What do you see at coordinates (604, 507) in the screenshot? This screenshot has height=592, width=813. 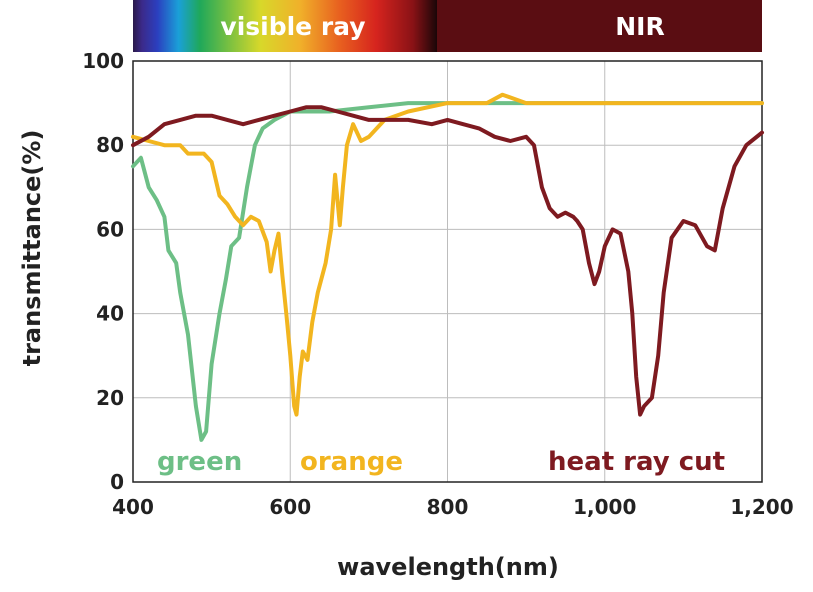 I see `x-tick-label: 1,000` at bounding box center [604, 507].